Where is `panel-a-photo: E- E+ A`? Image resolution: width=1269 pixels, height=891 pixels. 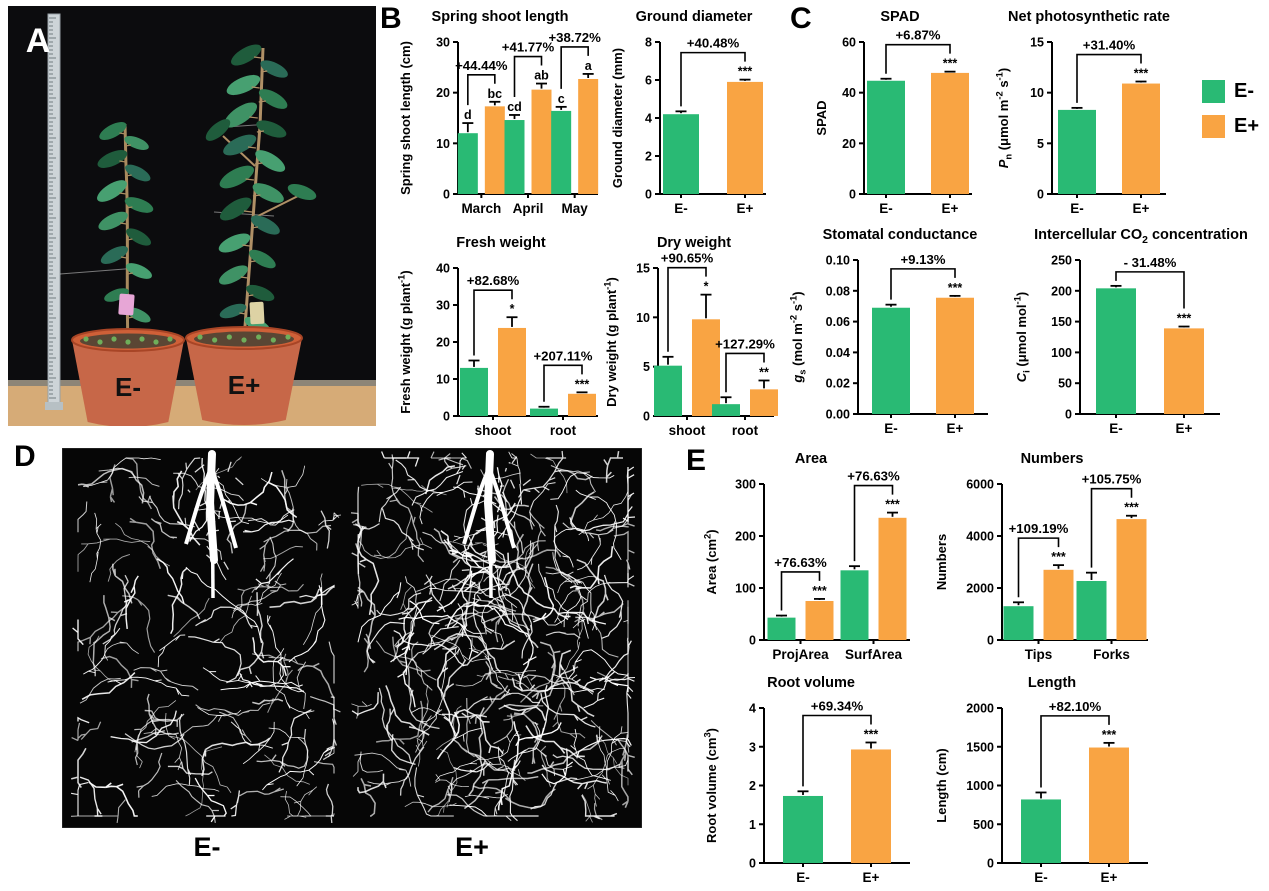 panel-a-photo: E- E+ A is located at coordinates (192, 219).